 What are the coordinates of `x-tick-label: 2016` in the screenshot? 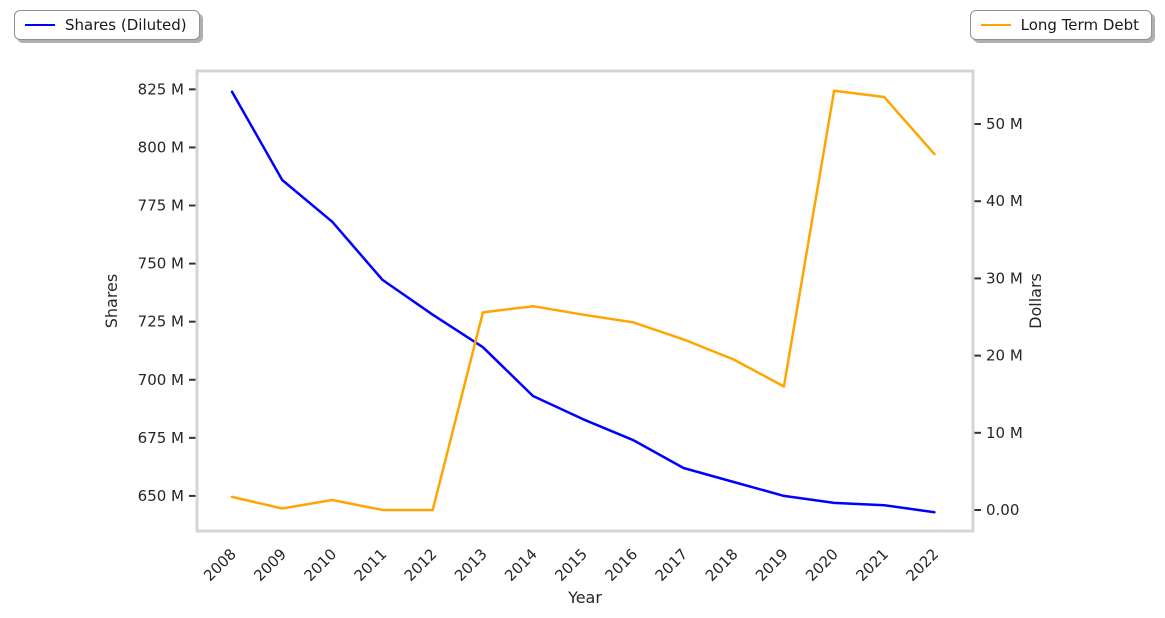 It's located at (621, 565).